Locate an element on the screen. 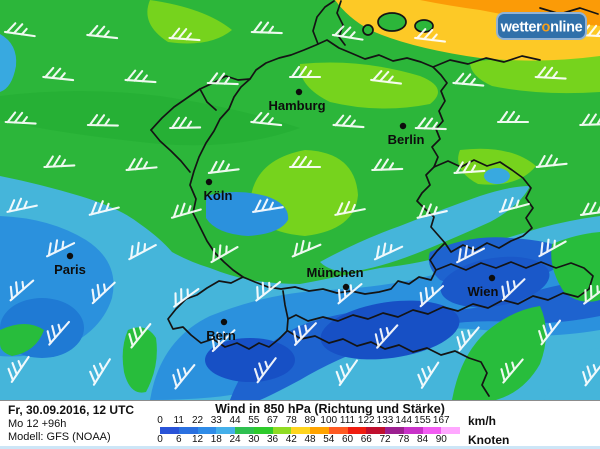  island-small is located at coordinates (368, 30).